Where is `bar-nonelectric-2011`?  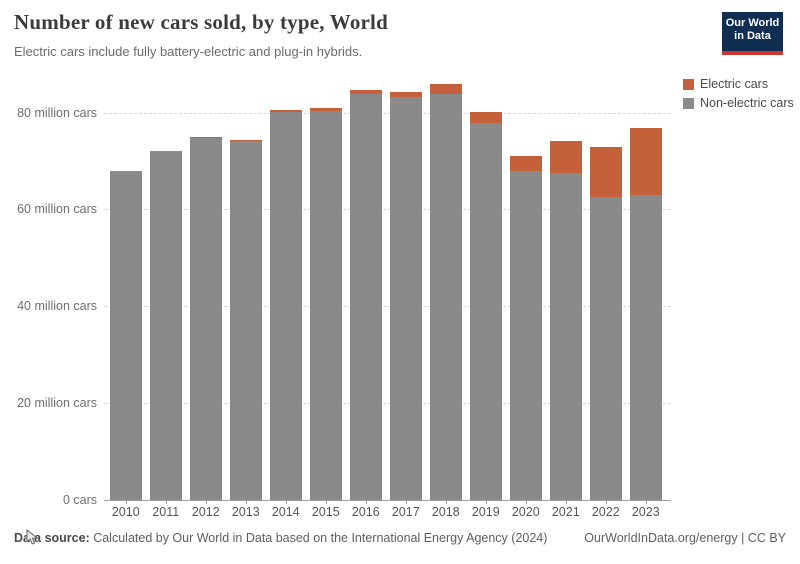 bar-nonelectric-2011 is located at coordinates (166, 325).